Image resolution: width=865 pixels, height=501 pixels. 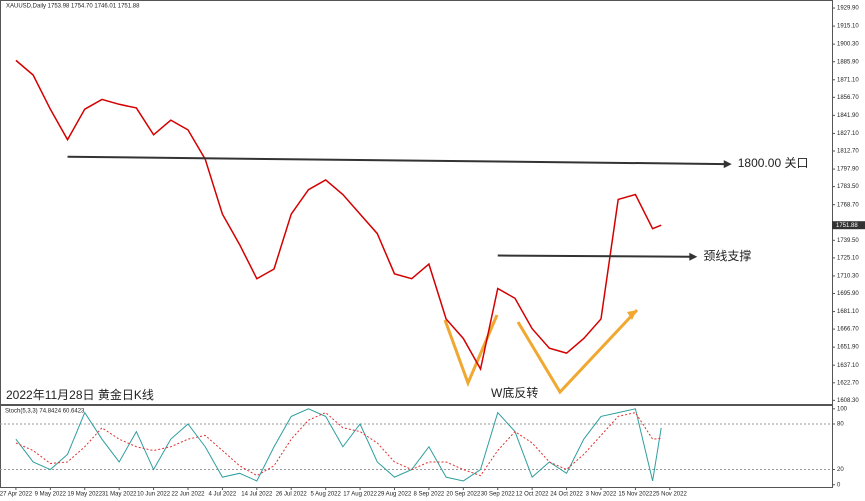 What do you see at coordinates (325, 495) in the screenshot?
I see `x-tick-label: 5 Aug 2022` at bounding box center [325, 495].